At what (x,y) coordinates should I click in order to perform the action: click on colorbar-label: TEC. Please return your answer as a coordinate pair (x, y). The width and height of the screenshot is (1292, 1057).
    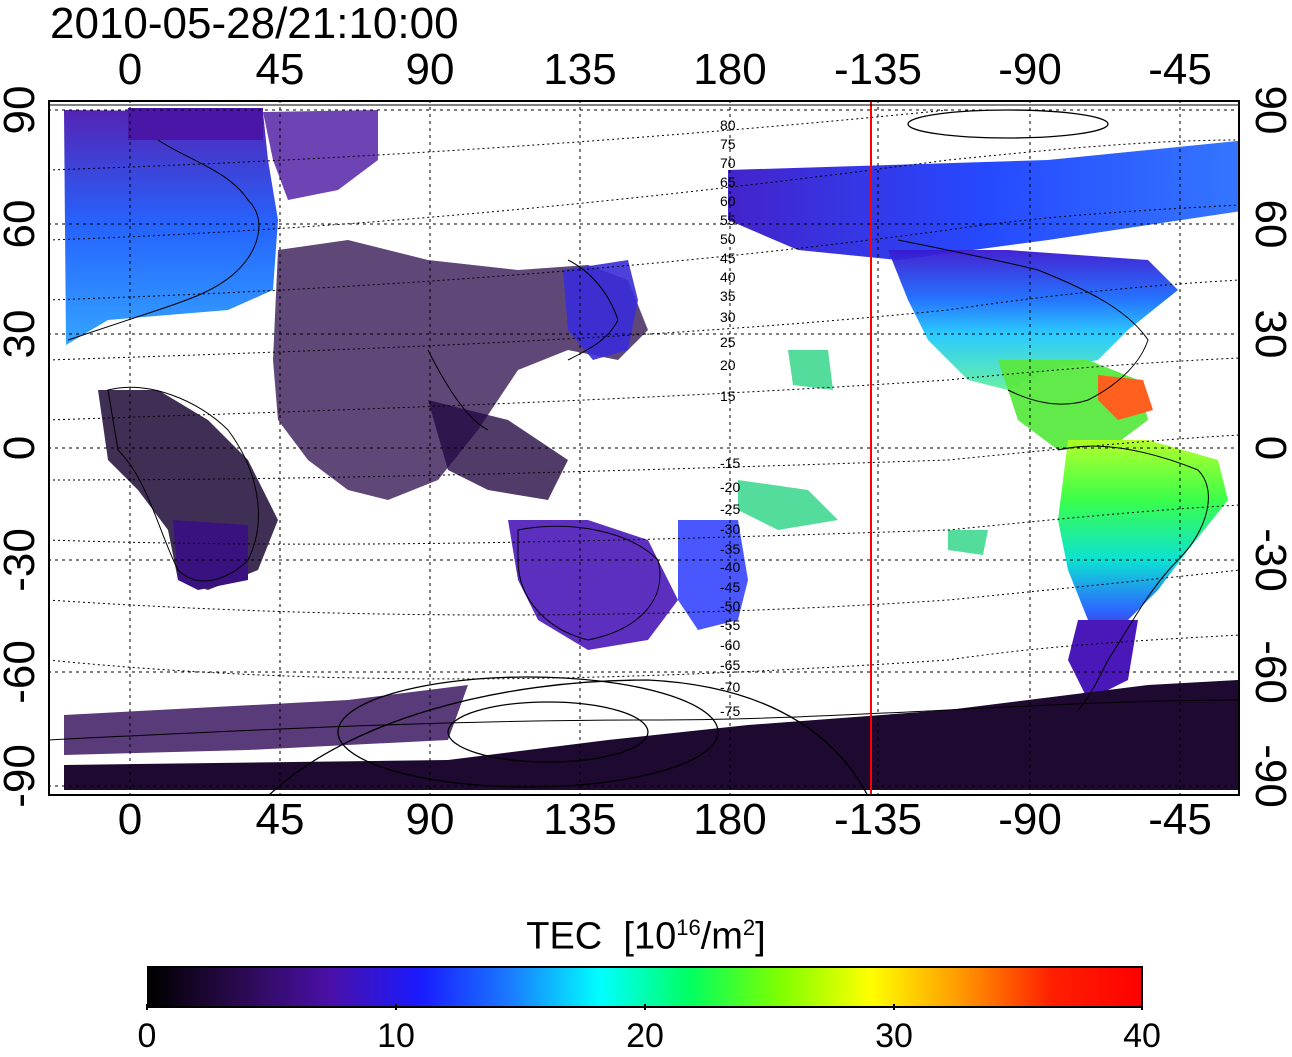
    Looking at the image, I should click on (564, 936).